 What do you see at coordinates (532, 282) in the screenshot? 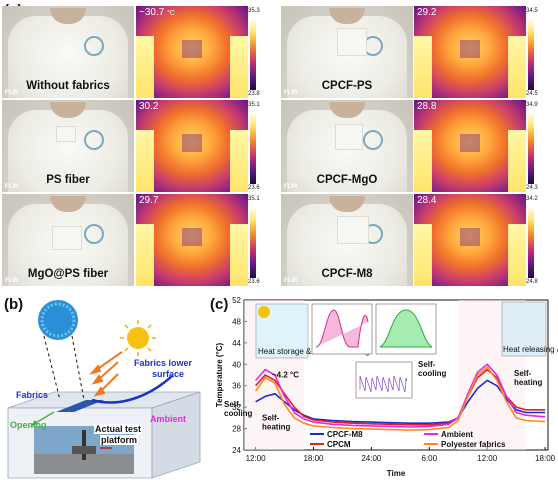
I see `scale-min: 24.8` at bounding box center [532, 282].